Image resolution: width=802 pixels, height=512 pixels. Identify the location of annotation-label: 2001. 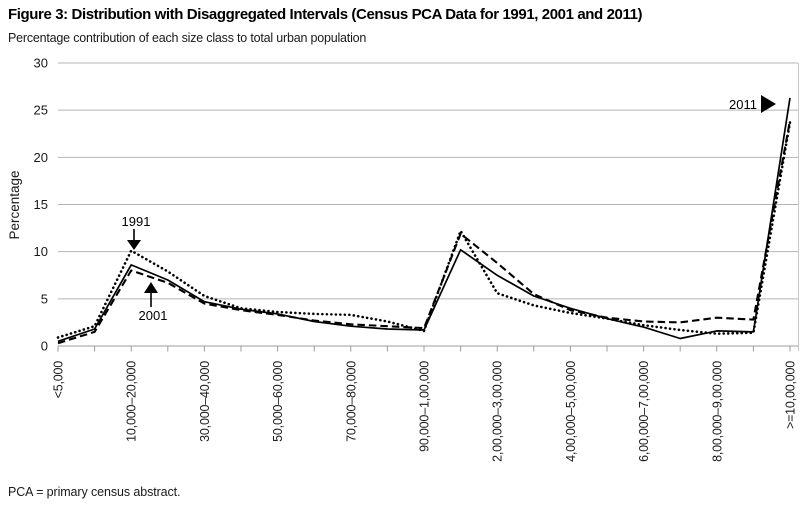
(153, 315).